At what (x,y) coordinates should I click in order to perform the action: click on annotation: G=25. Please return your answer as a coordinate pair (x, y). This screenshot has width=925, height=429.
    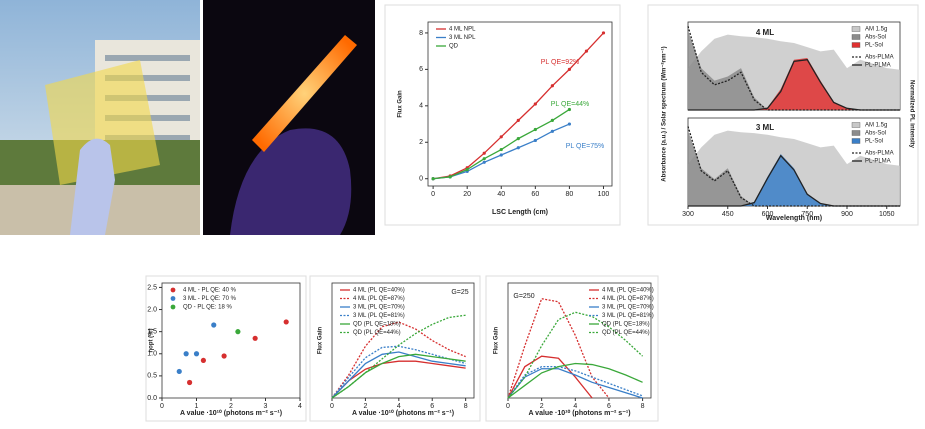
    Looking at the image, I should click on (459, 292).